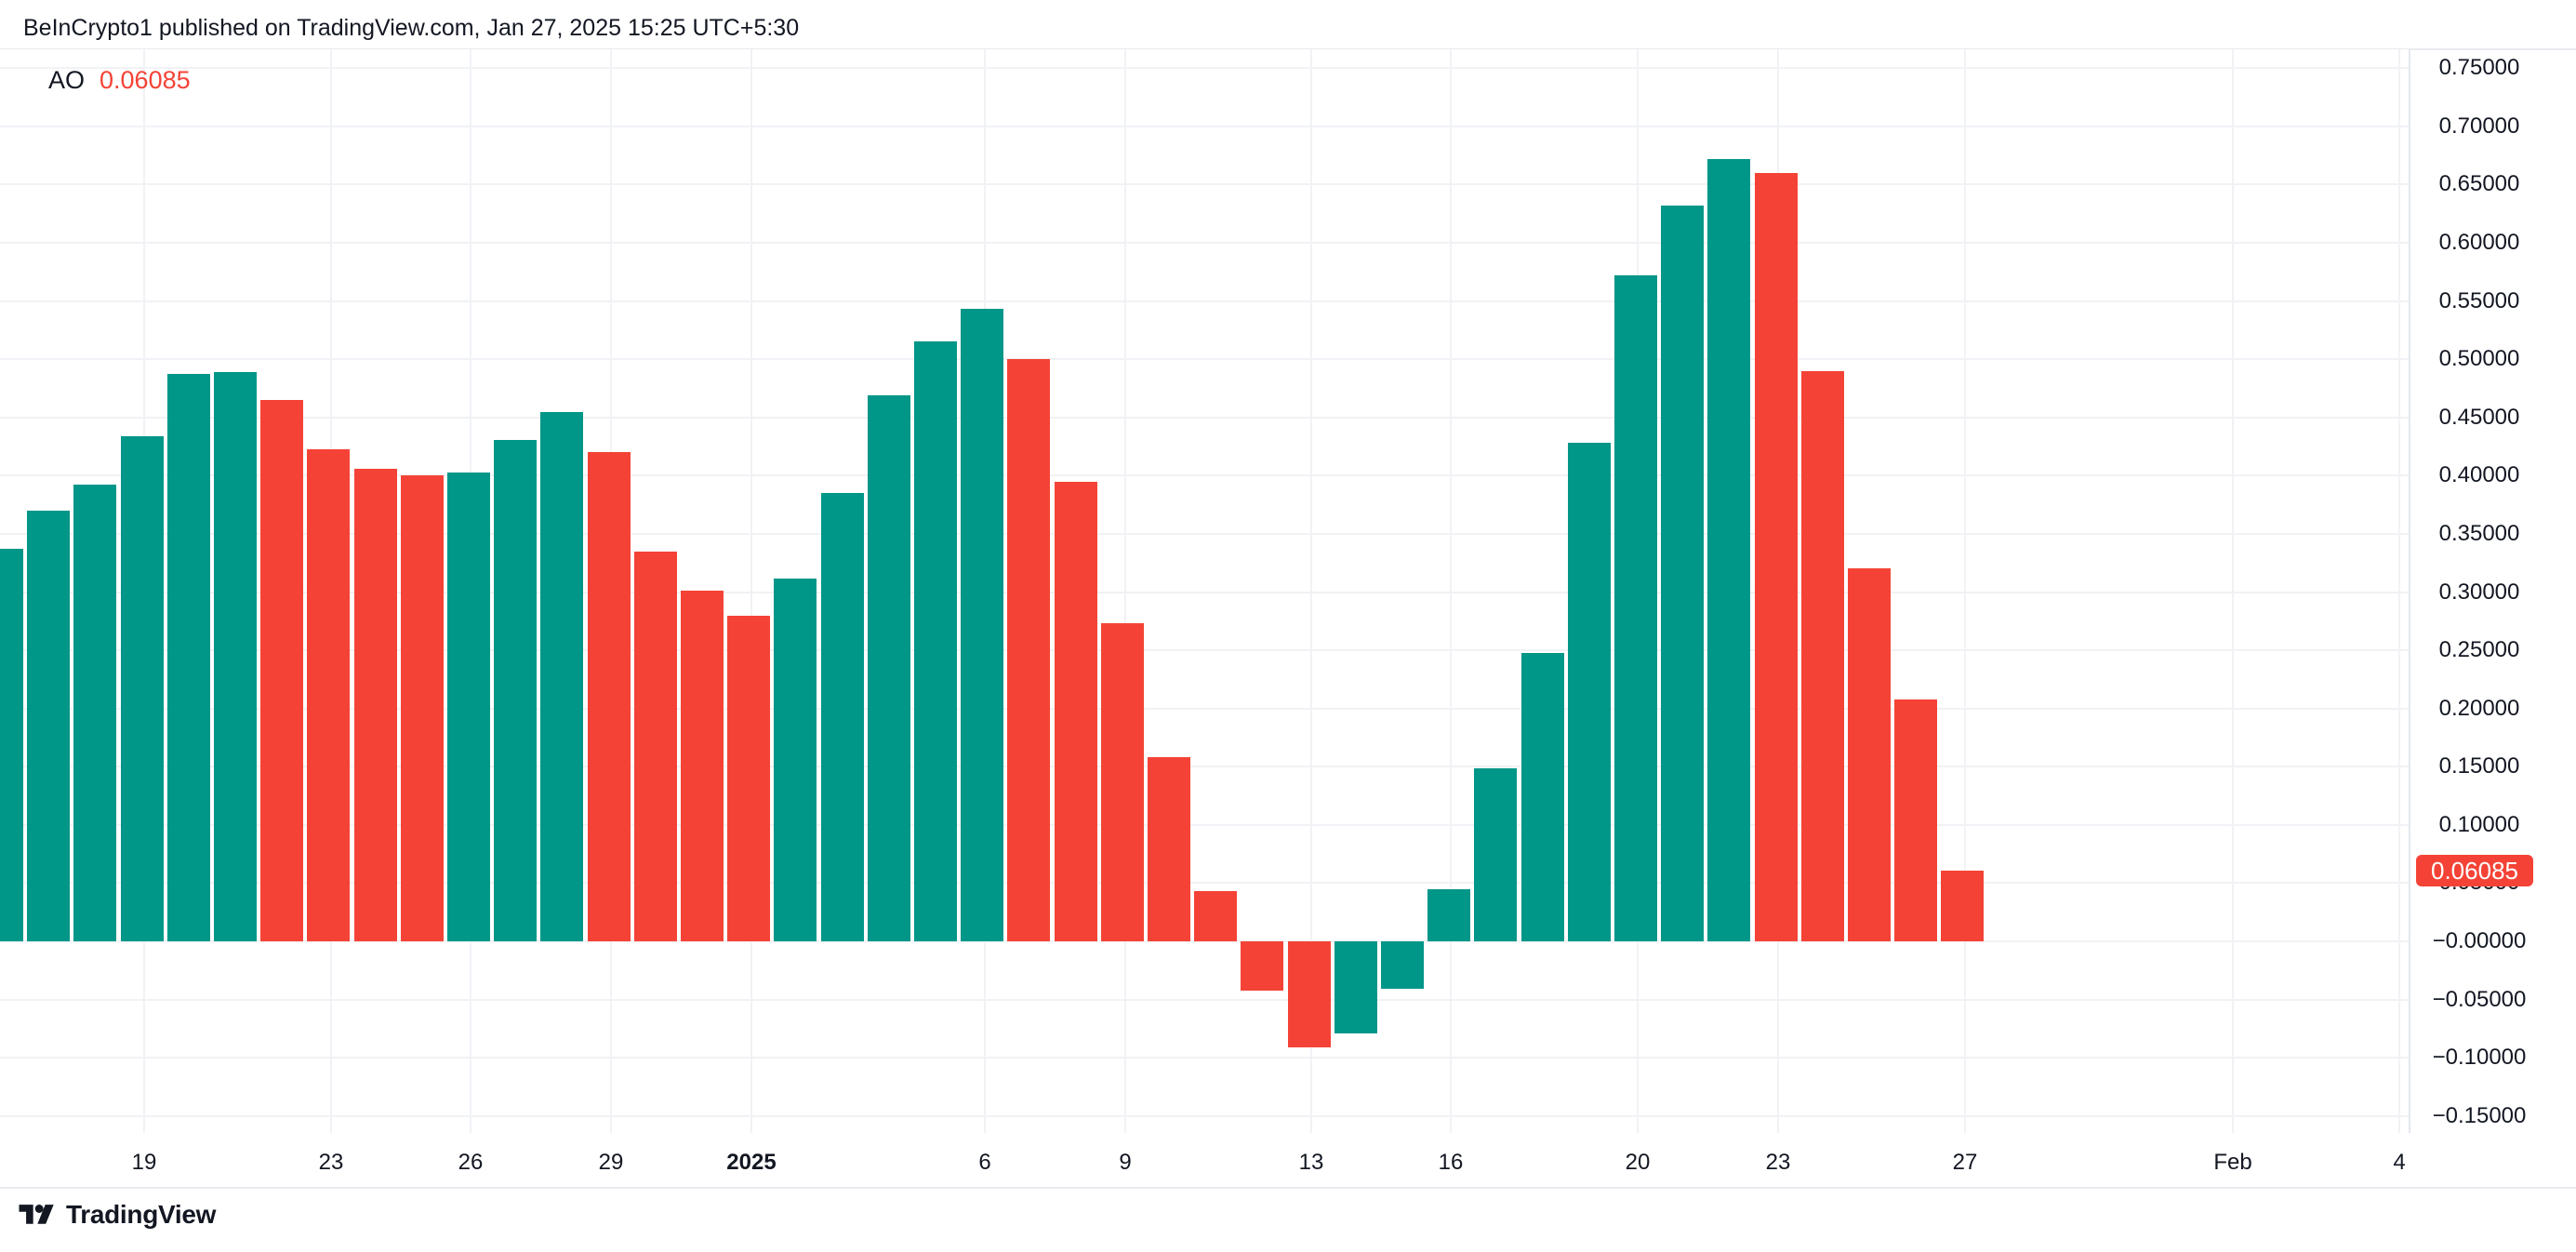 Image resolution: width=2576 pixels, height=1252 pixels. I want to click on price-tick-label: −0.05000, so click(2479, 999).